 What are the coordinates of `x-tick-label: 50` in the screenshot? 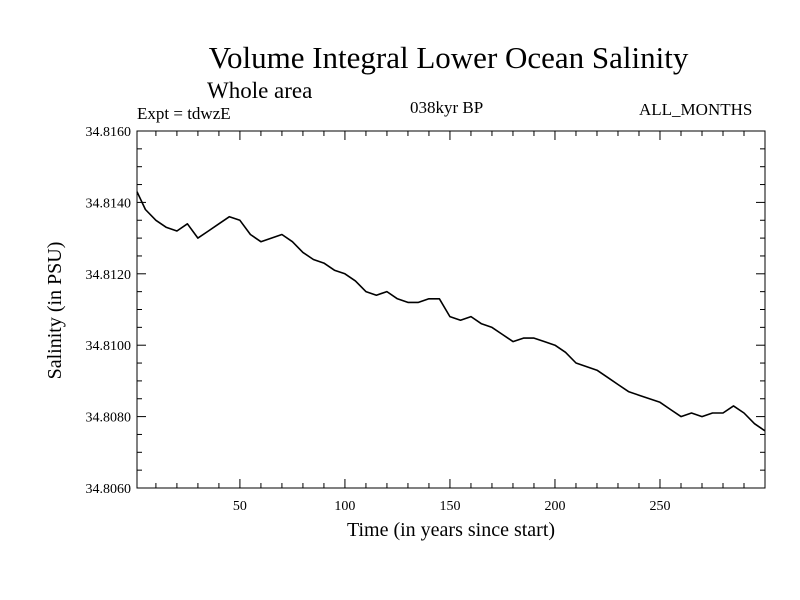 It's located at (240, 506).